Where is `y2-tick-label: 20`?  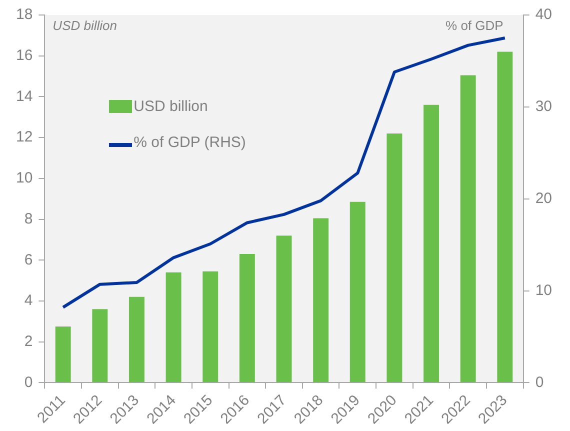
y2-tick-label: 20 is located at coordinates (543, 198).